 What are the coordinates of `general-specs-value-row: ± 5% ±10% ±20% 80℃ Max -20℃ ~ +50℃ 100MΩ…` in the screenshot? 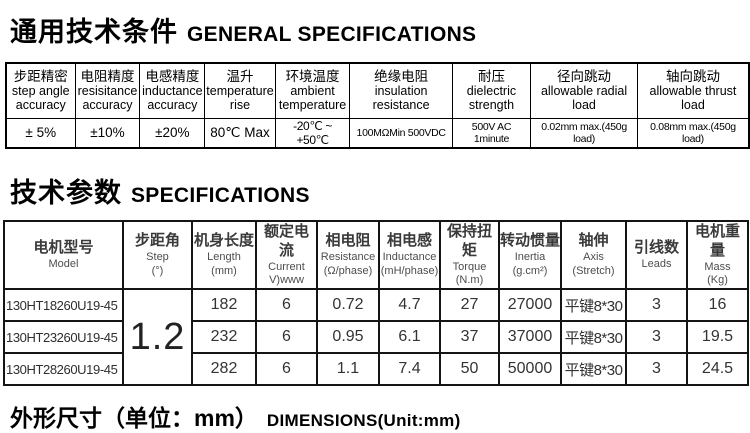 It's located at (377, 132).